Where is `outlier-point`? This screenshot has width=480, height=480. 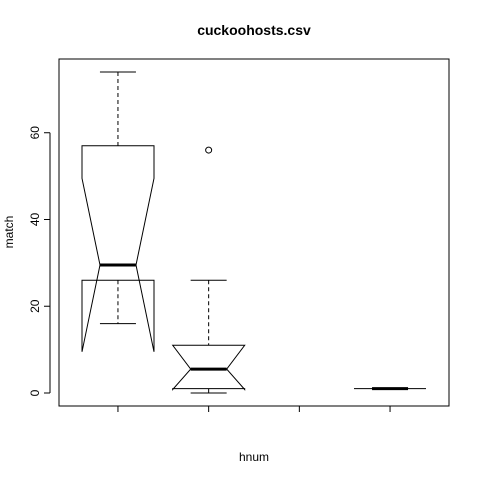
outlier-point is located at coordinates (209, 150).